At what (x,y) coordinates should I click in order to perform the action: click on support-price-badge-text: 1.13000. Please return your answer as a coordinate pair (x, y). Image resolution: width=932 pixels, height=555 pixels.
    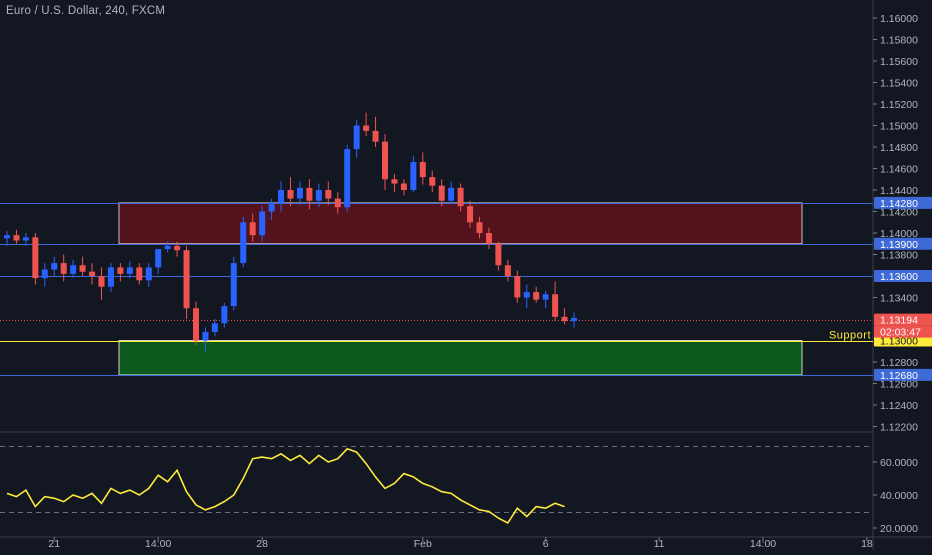
    Looking at the image, I should click on (899, 342).